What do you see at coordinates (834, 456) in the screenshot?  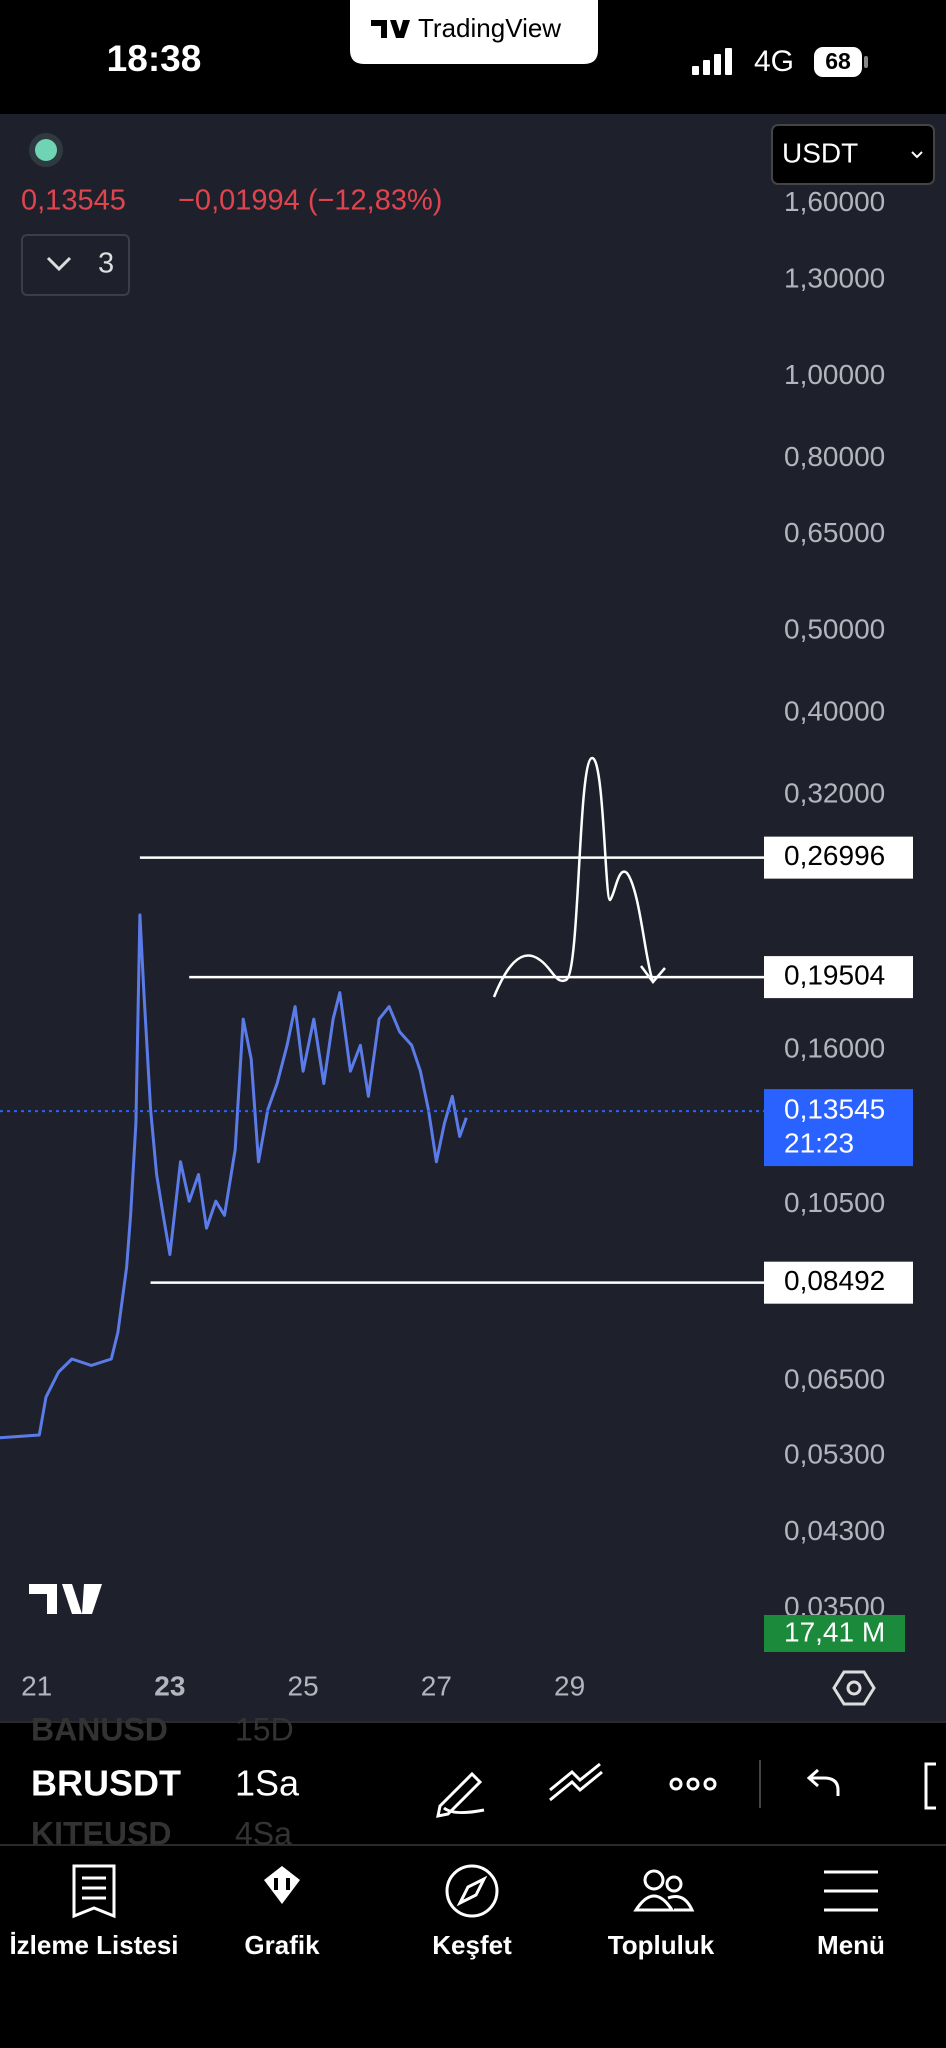 I see `y-tick-label: 0,80000` at bounding box center [834, 456].